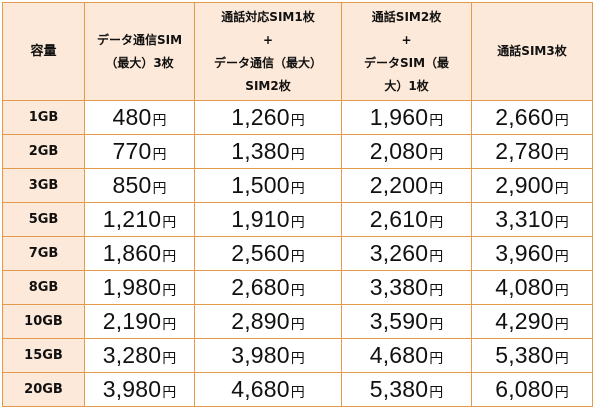 The height and width of the screenshot is (414, 595). I want to click on price-cell: 3,590円, so click(406, 321).